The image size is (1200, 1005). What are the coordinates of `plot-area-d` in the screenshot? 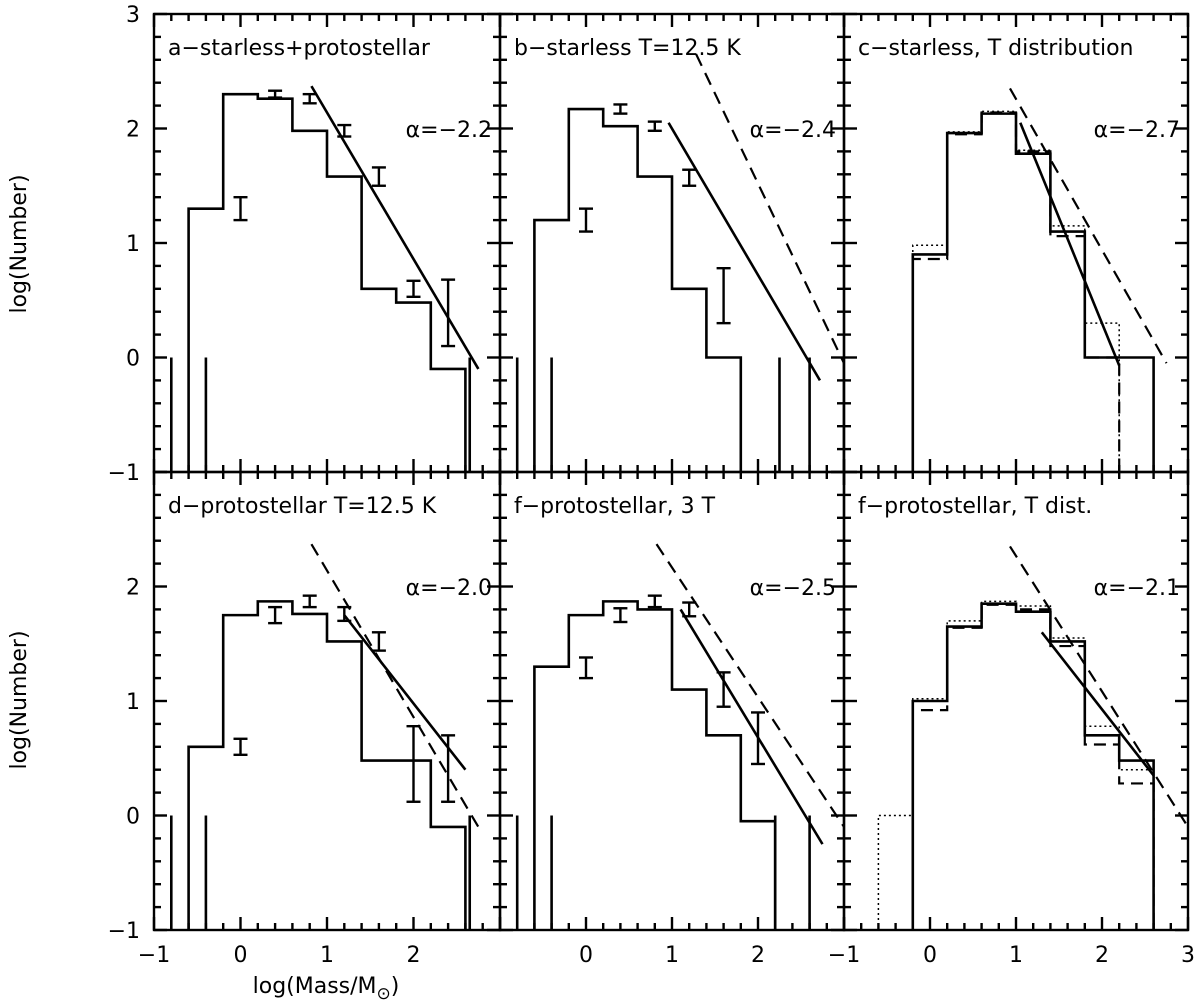 It's located at (325, 736).